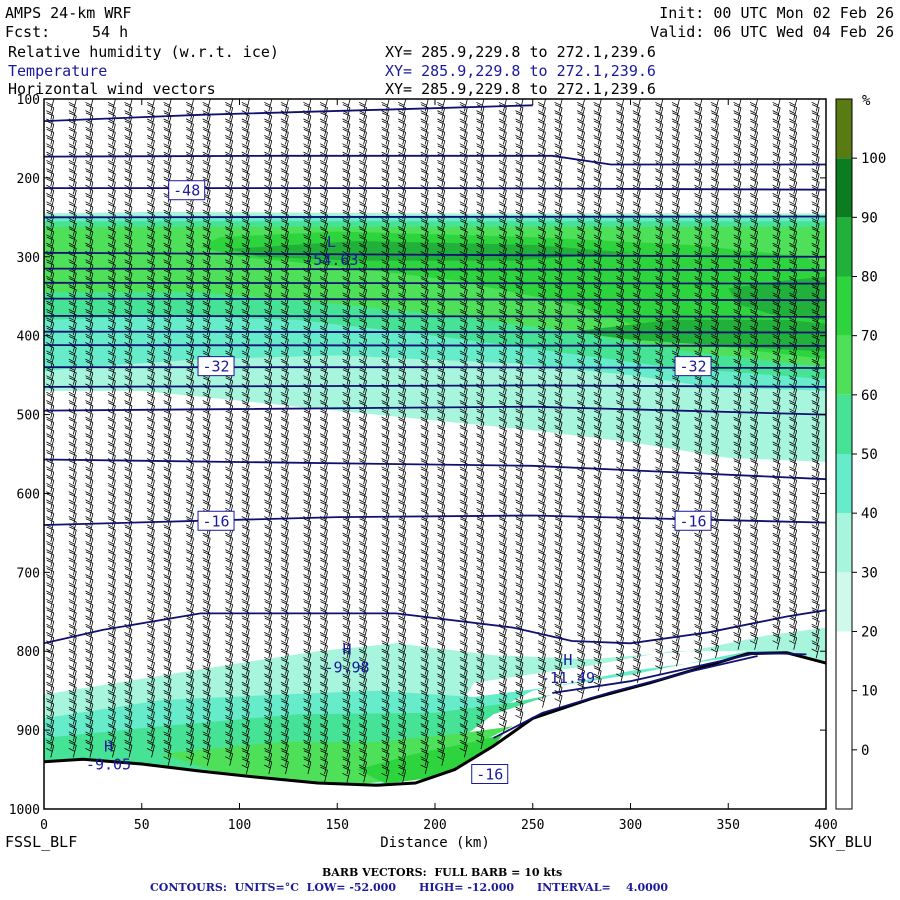  I want to click on colorbar-tick-label: 0, so click(865, 751).